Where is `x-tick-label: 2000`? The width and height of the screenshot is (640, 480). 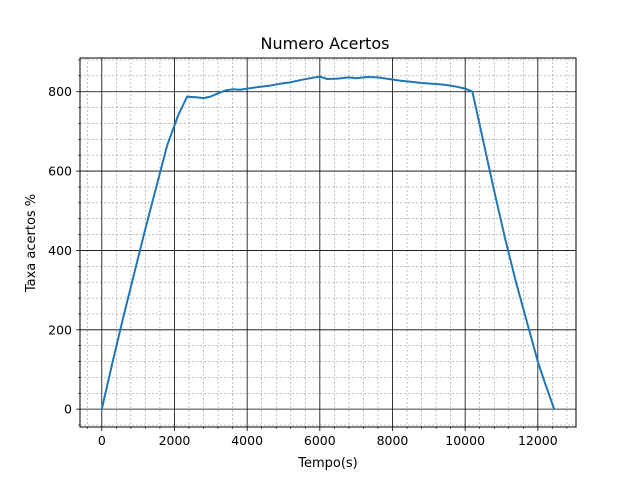
x-tick-label: 2000 is located at coordinates (175, 440).